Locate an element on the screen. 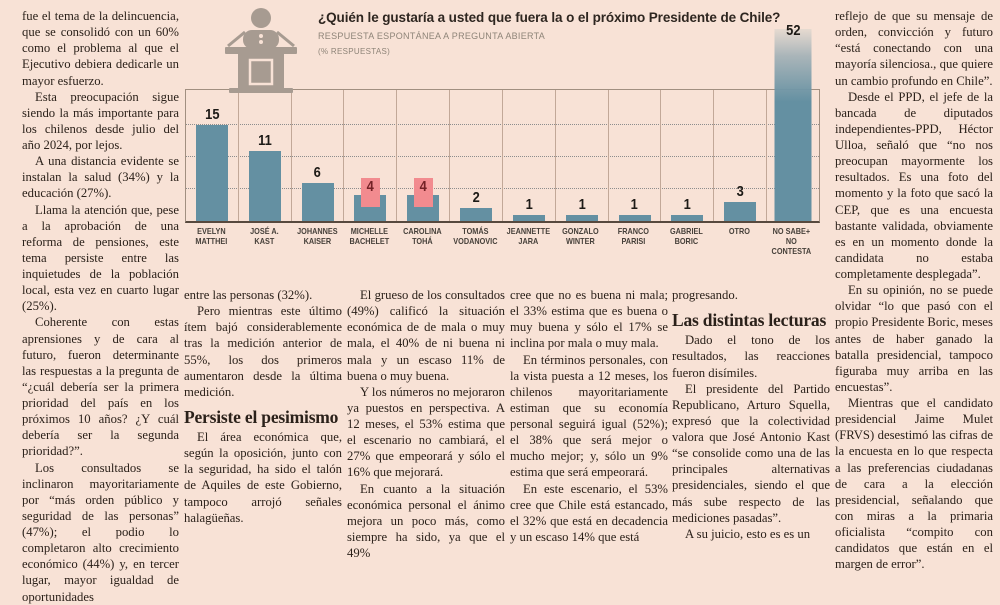 The height and width of the screenshot is (605, 1000). category-label: GONZALO WINTER is located at coordinates (580, 236).